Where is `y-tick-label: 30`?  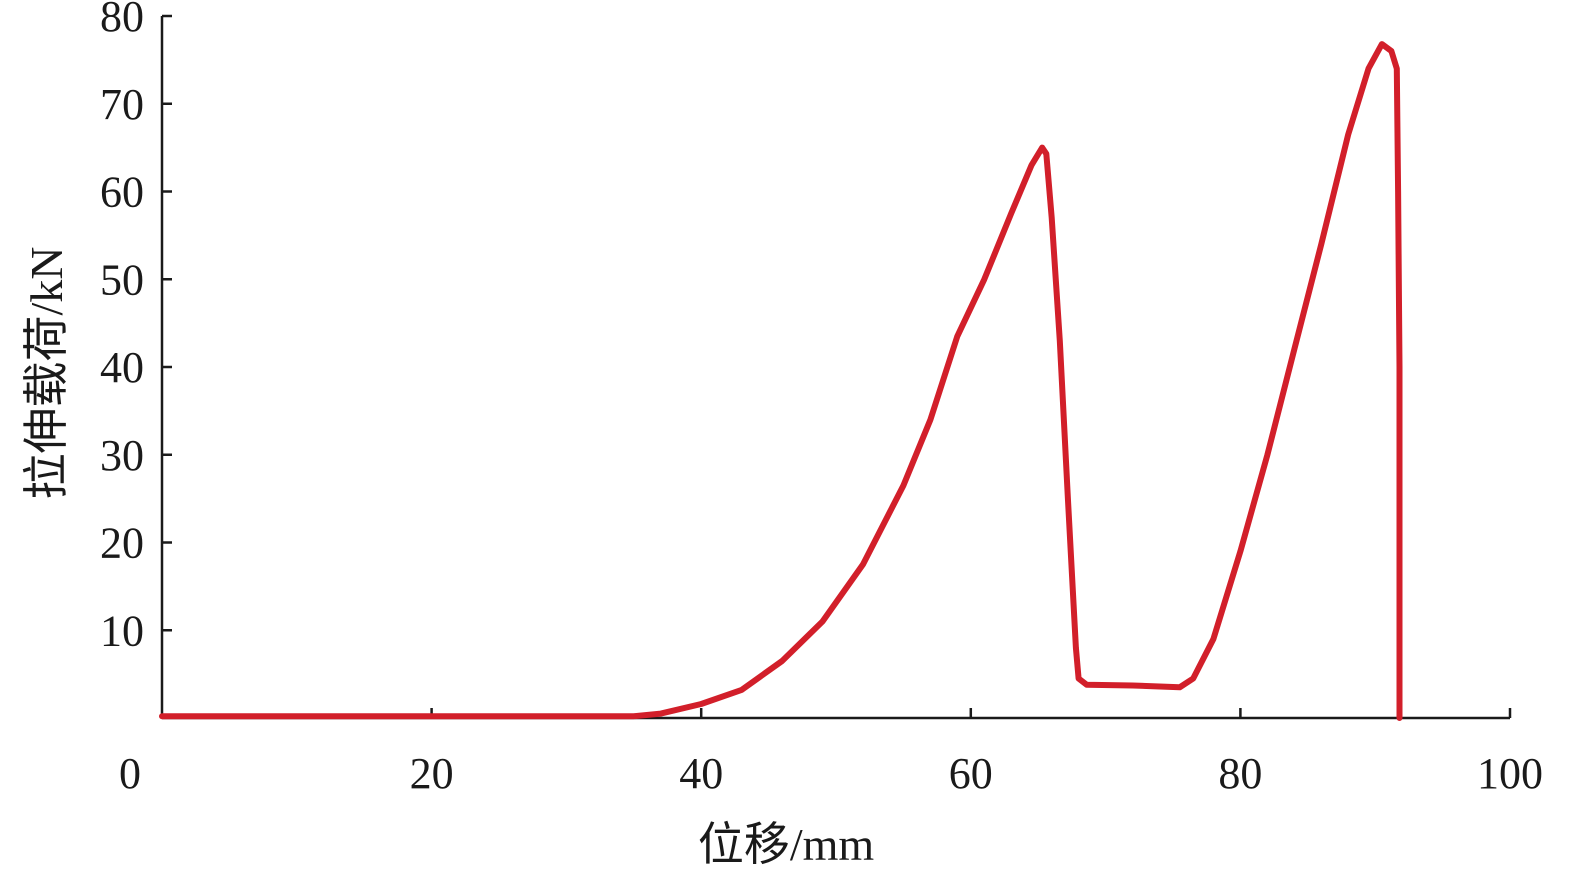
y-tick-label: 30 is located at coordinates (122, 455).